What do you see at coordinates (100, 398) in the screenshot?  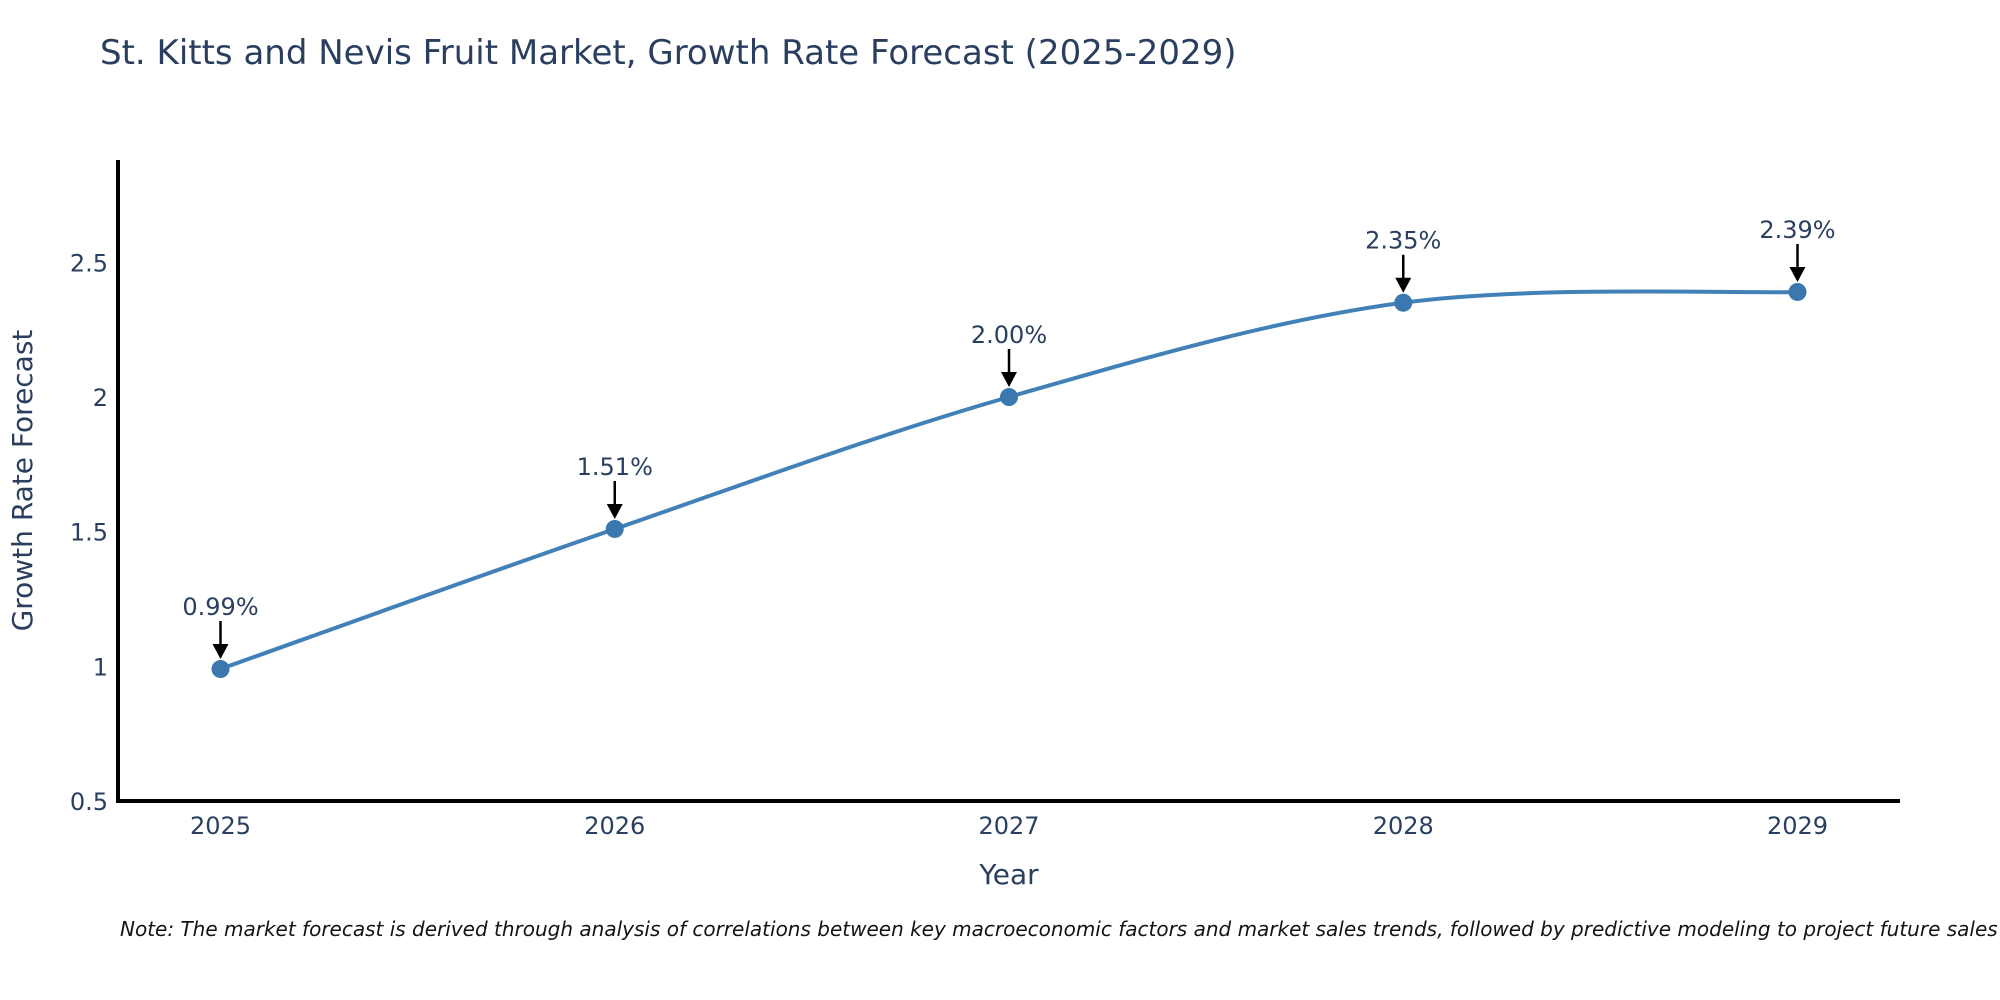 I see `y-tick-label: 2` at bounding box center [100, 398].